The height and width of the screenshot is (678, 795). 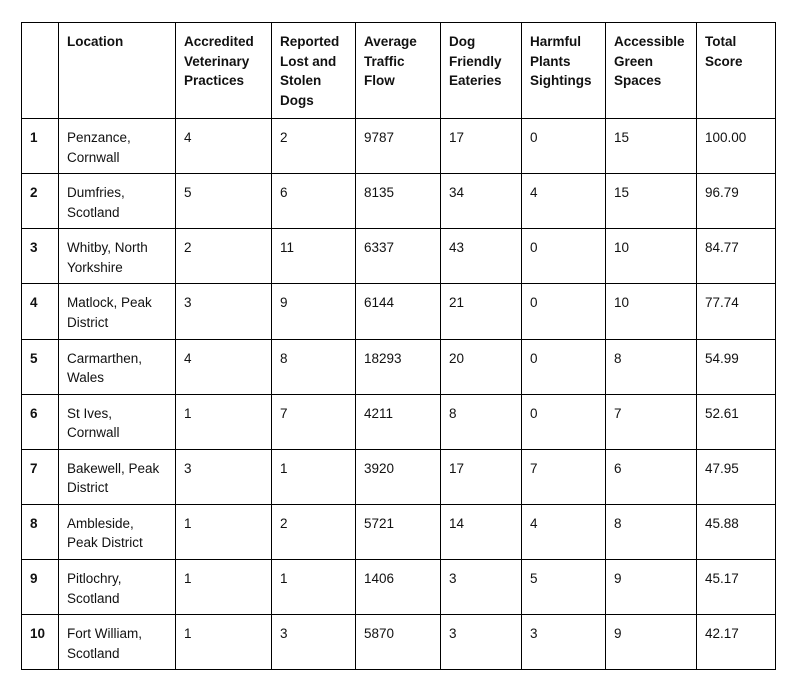 I want to click on traffic-flow-cell: 6337, so click(x=398, y=256).